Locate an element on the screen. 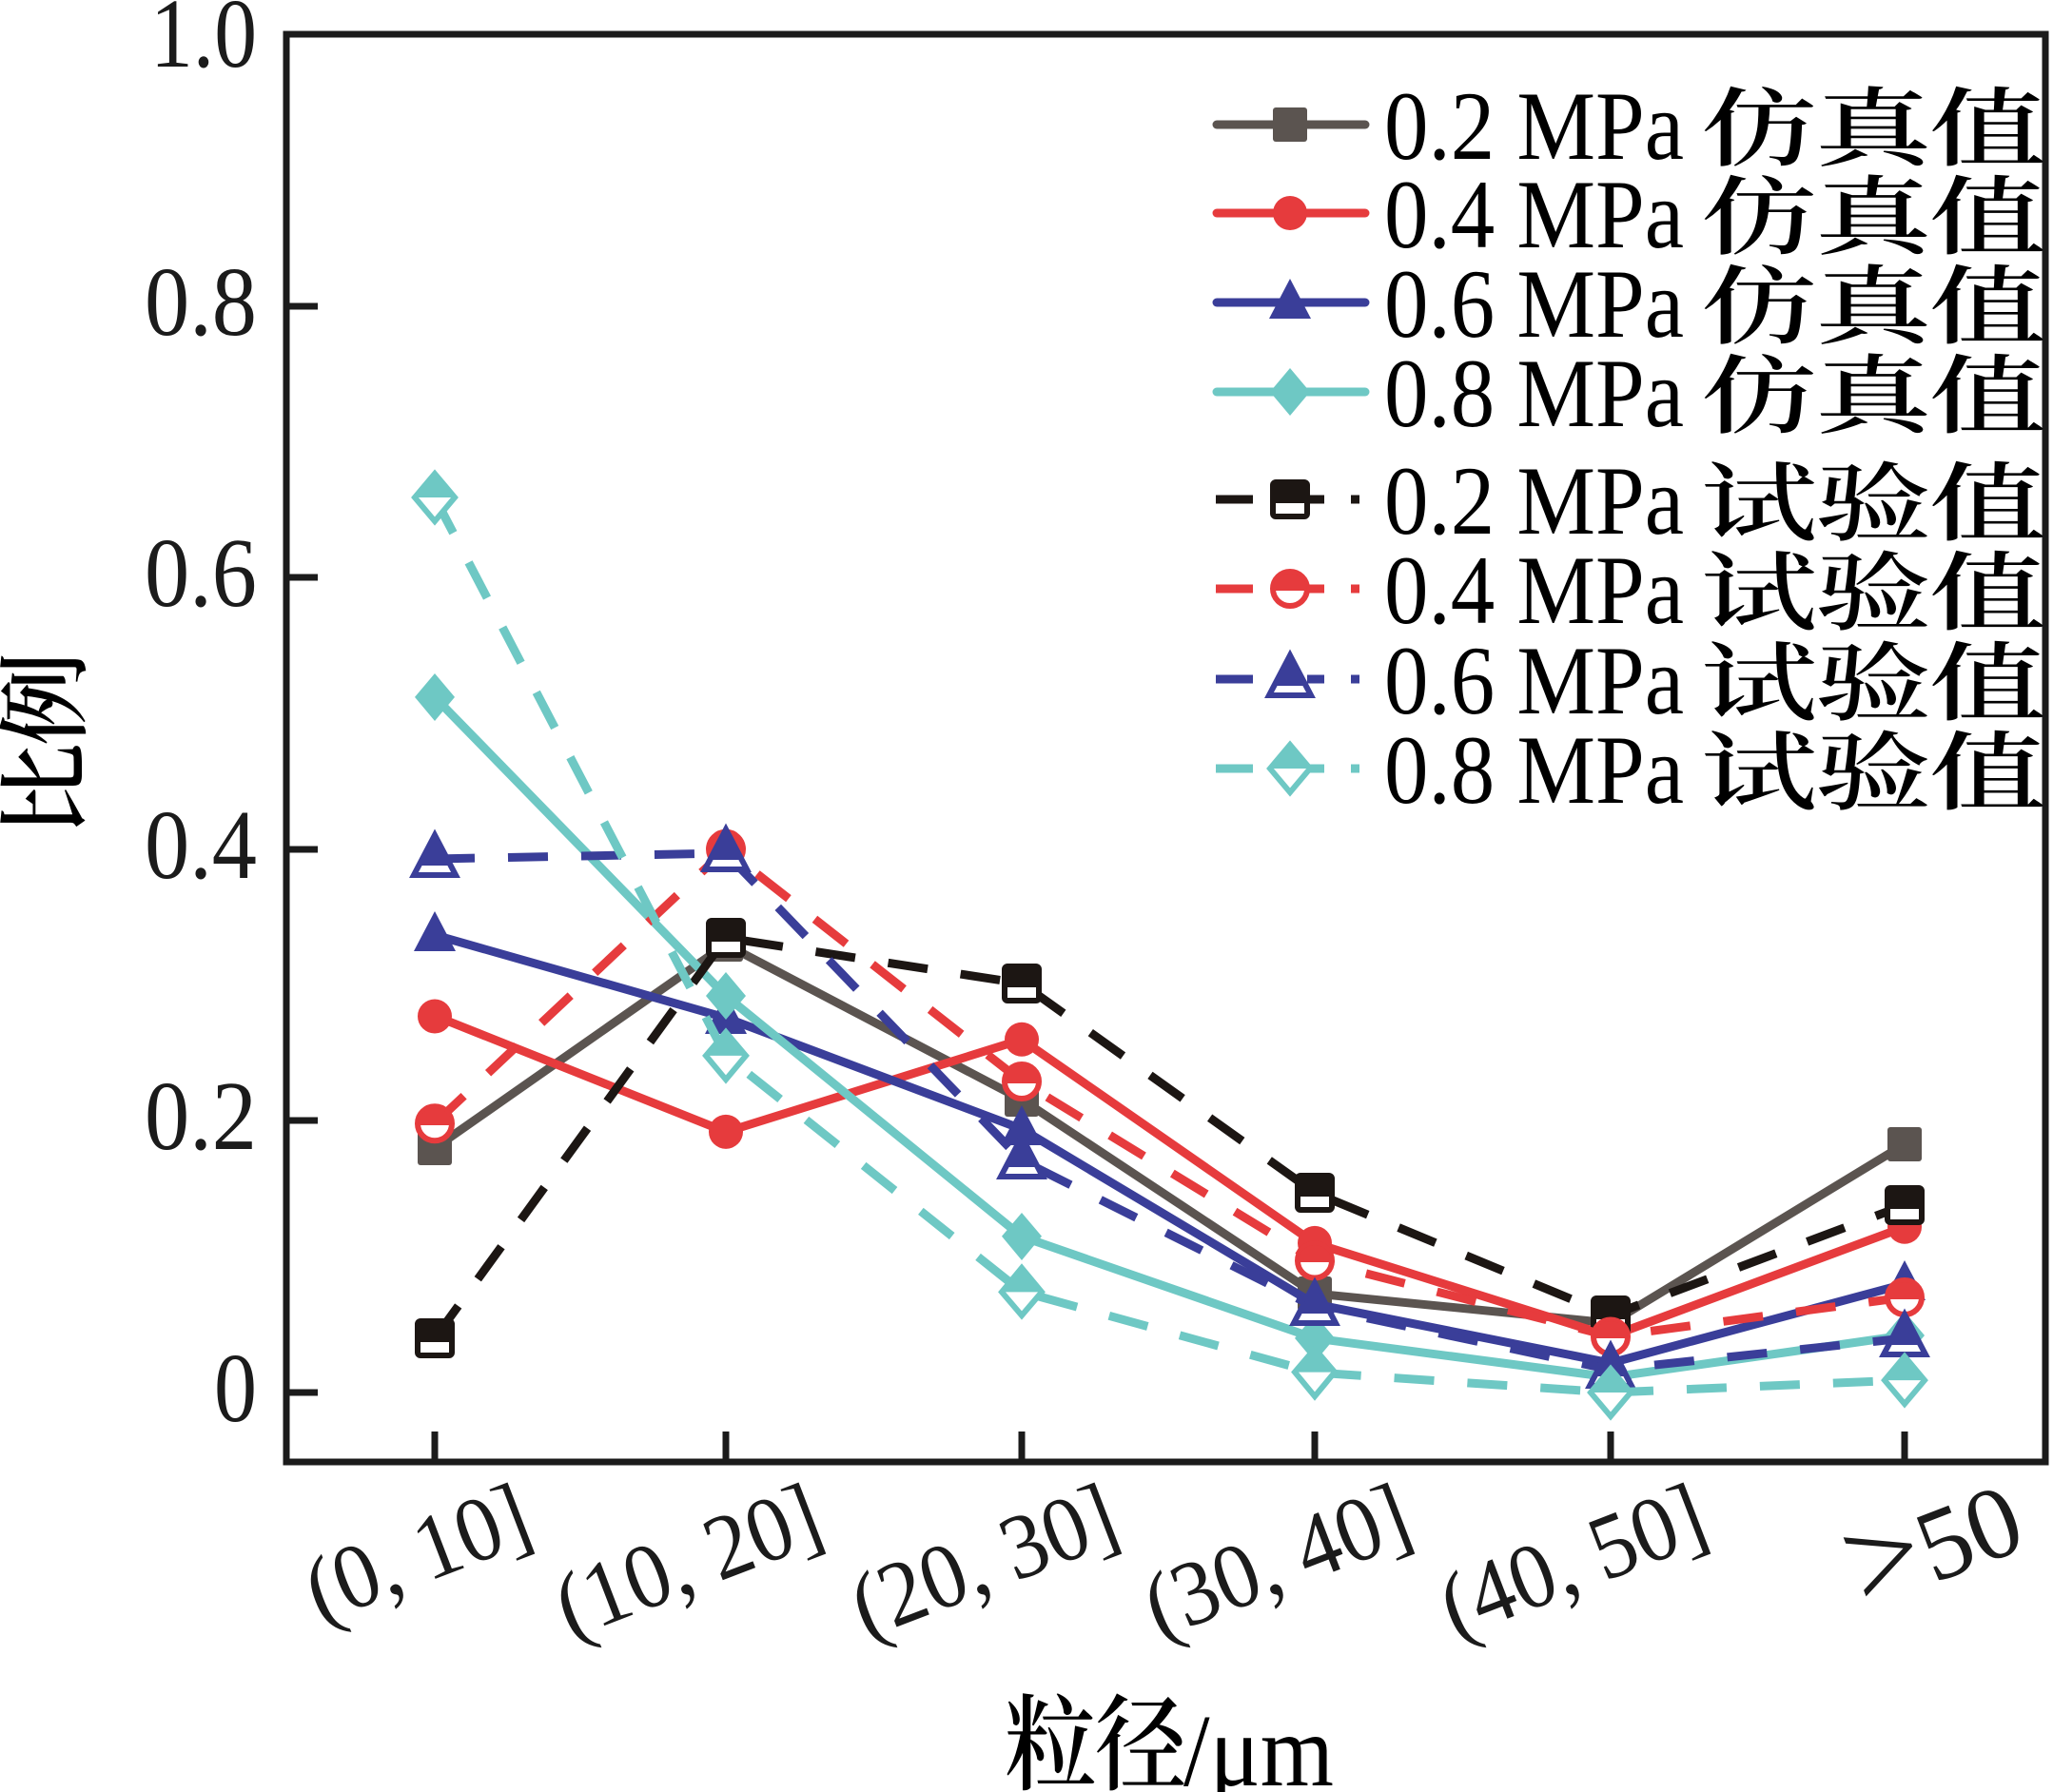 This screenshot has width=2053, height=1792. svg-text: 0.6 is located at coordinates (201, 573).